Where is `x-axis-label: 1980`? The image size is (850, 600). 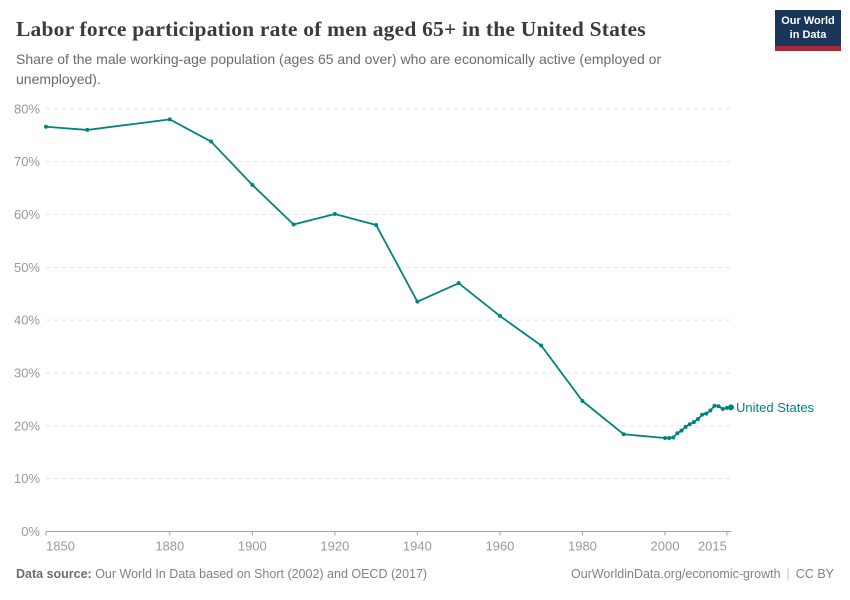 x-axis-label: 1980 is located at coordinates (582, 546).